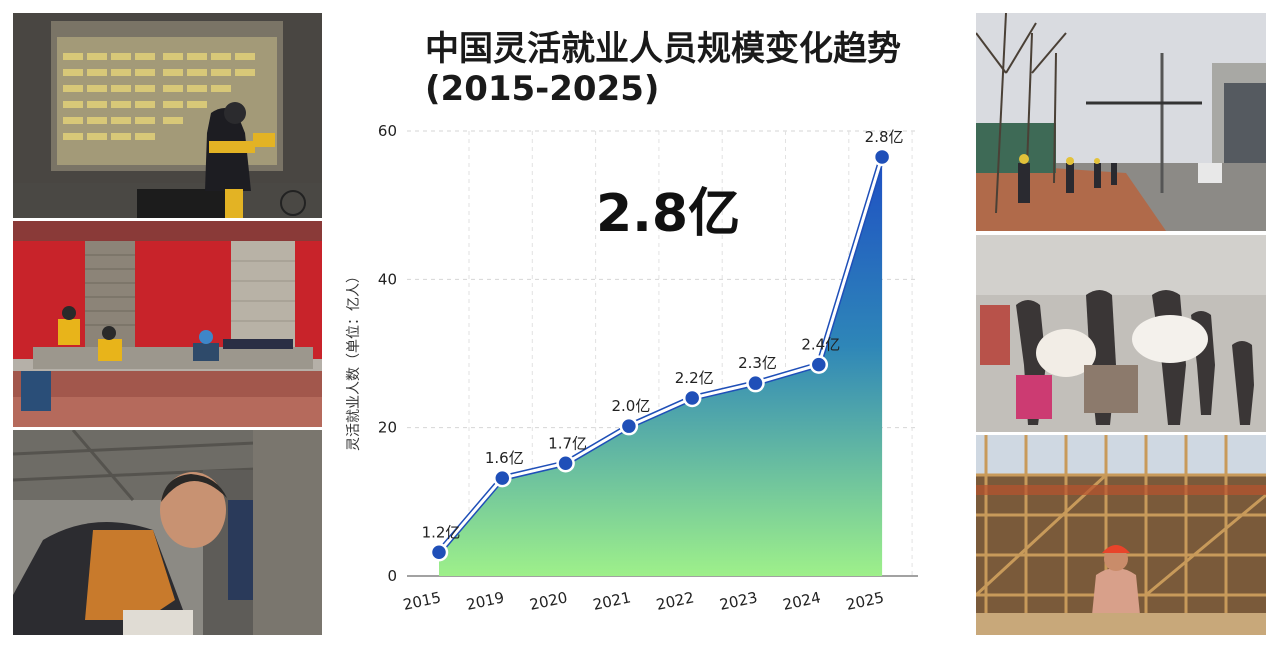 Image resolution: width=1280 pixels, height=648 pixels. I want to click on construction-site-worker-photo, so click(1121, 535).